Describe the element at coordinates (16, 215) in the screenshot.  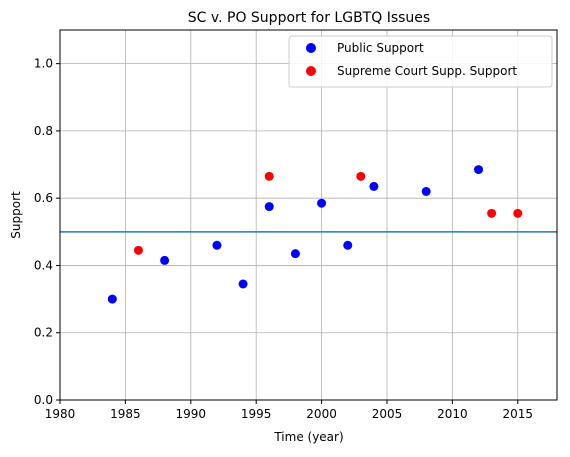
I see `y-axis-label: Support` at that location.